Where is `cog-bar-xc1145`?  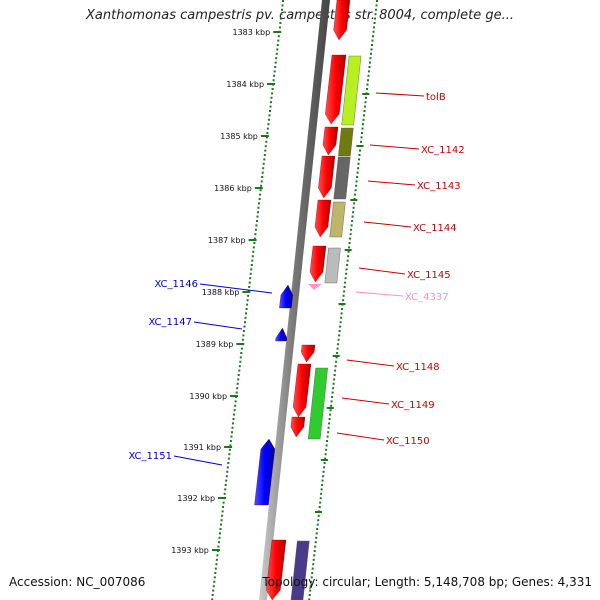 cog-bar-xc1145 is located at coordinates (332, 265).